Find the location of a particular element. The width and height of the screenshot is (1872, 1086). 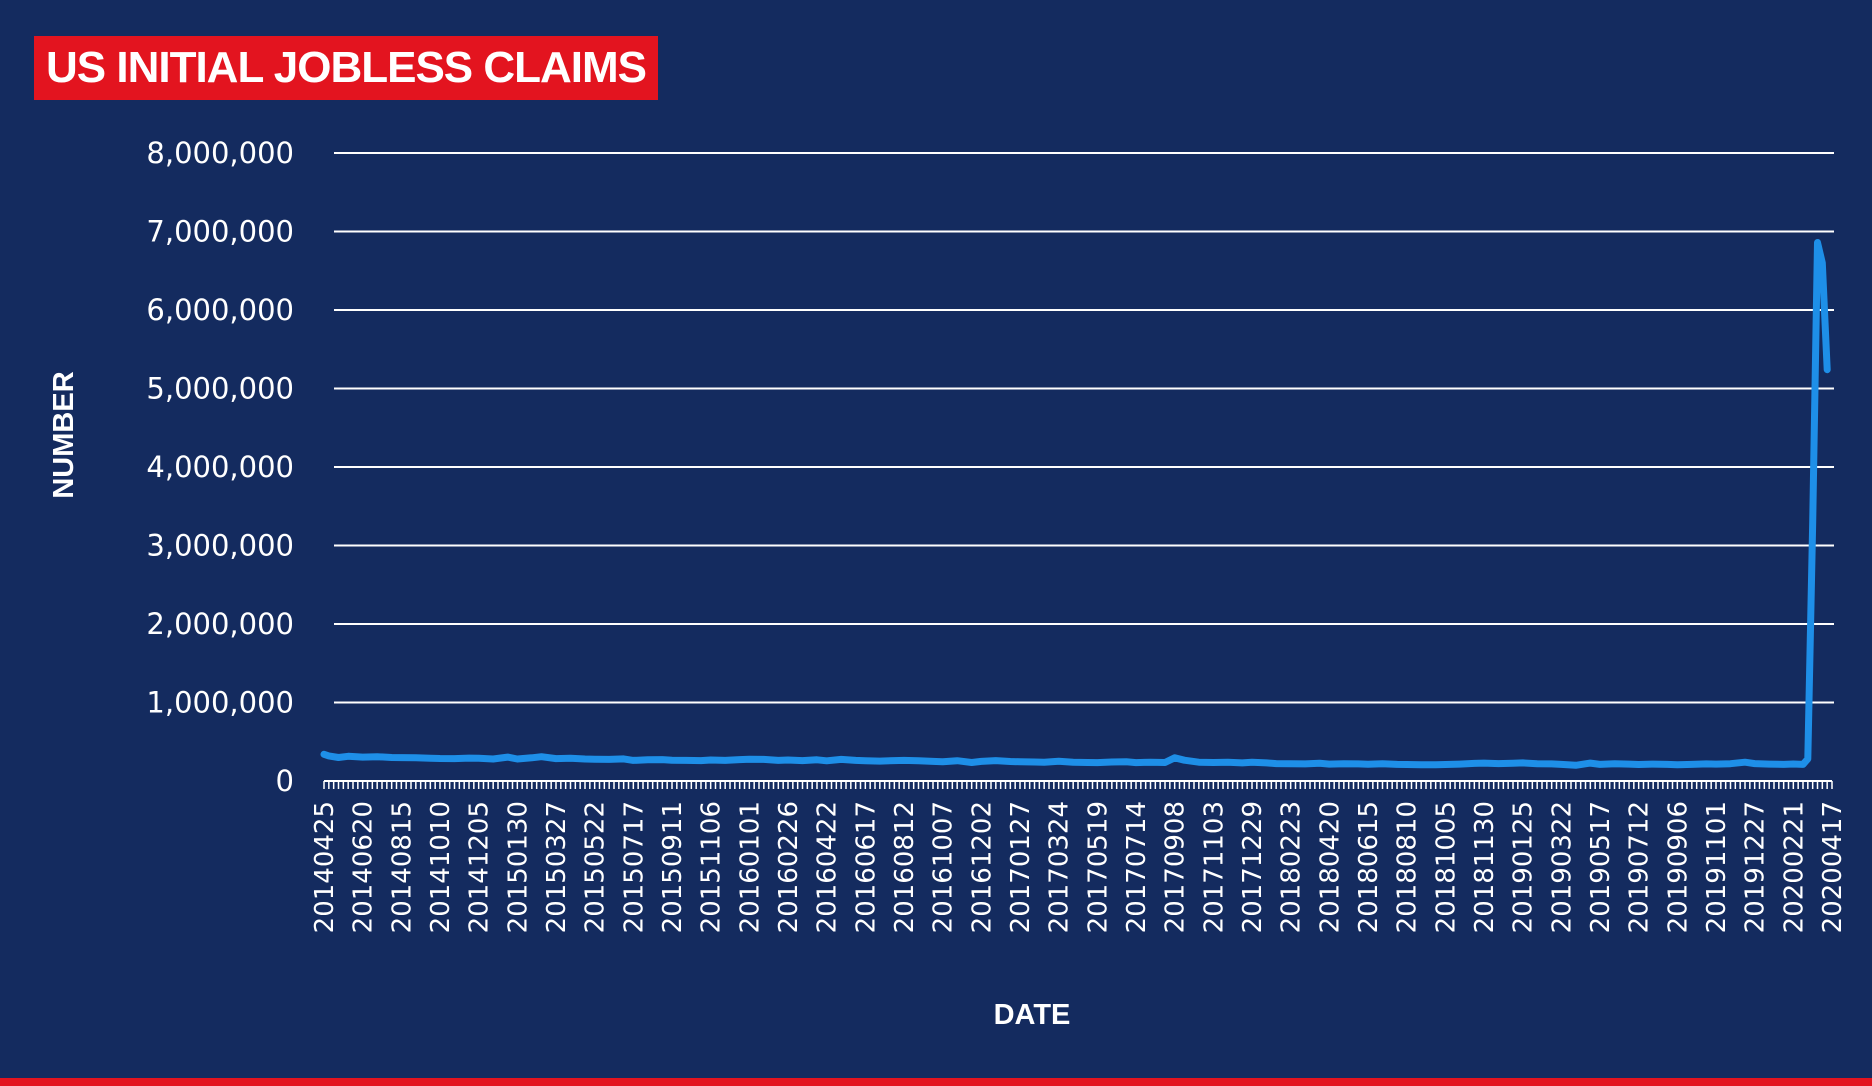

x-tick-label: 20170127 is located at coordinates (1021, 867).